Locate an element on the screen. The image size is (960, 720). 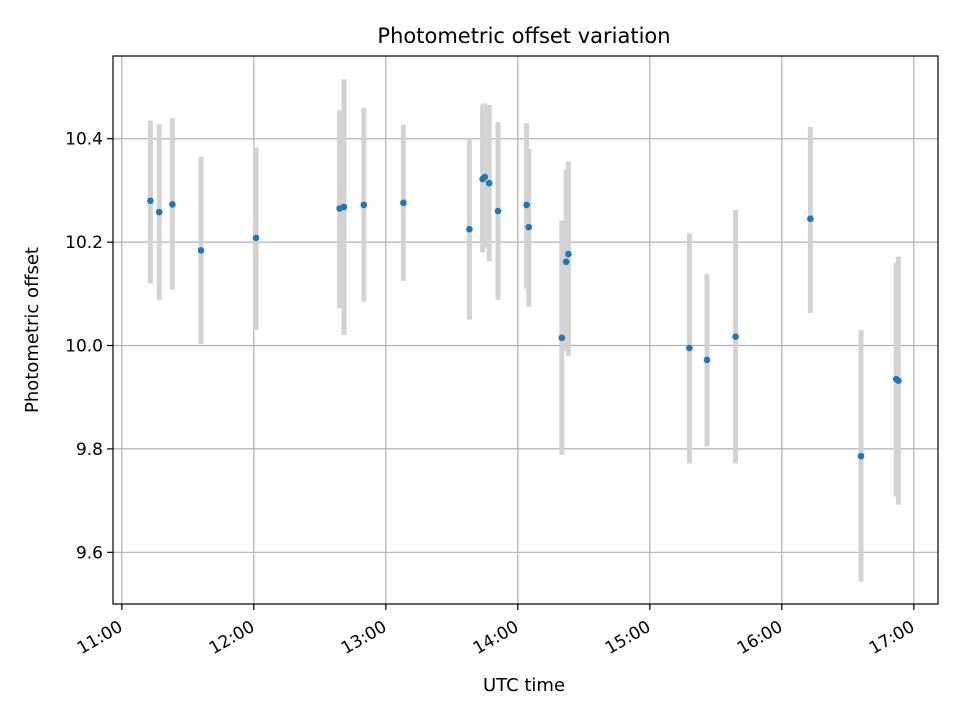
y-axis-ticks: 9.6 9.8 10.0 10.2 10.4 is located at coordinates (89, 346).